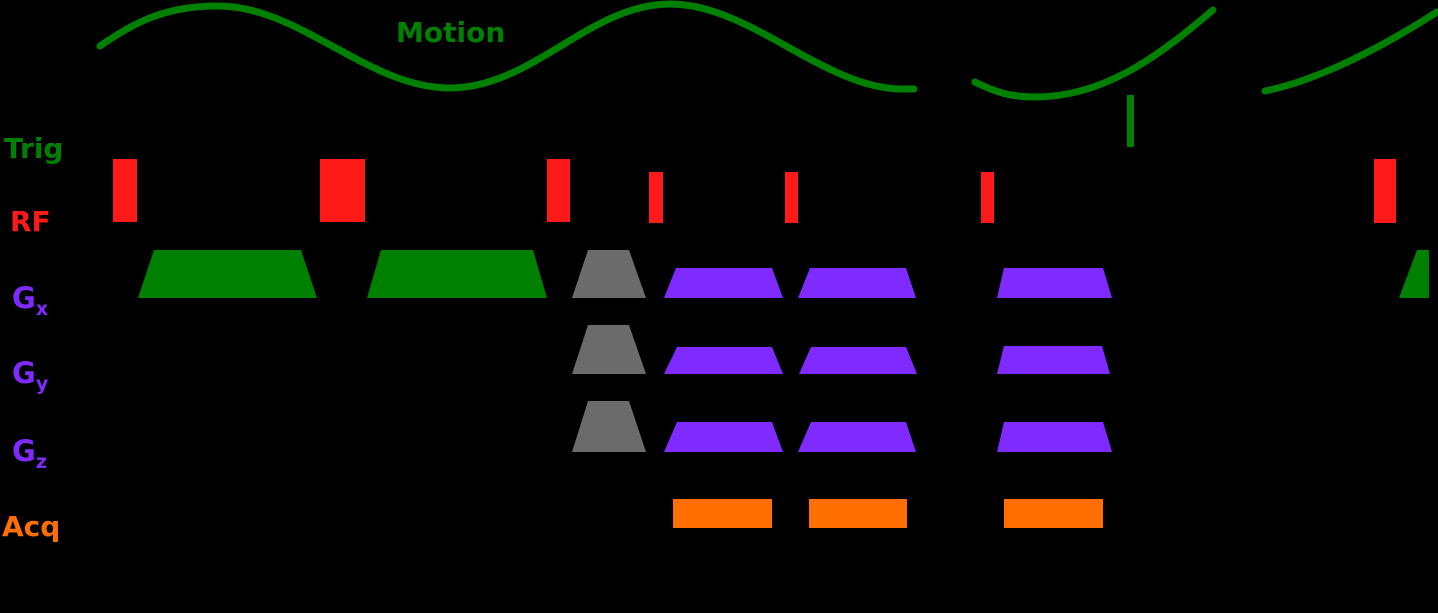  What do you see at coordinates (42, 383) in the screenshot?
I see `row-label-gy-sub: y` at bounding box center [42, 383].